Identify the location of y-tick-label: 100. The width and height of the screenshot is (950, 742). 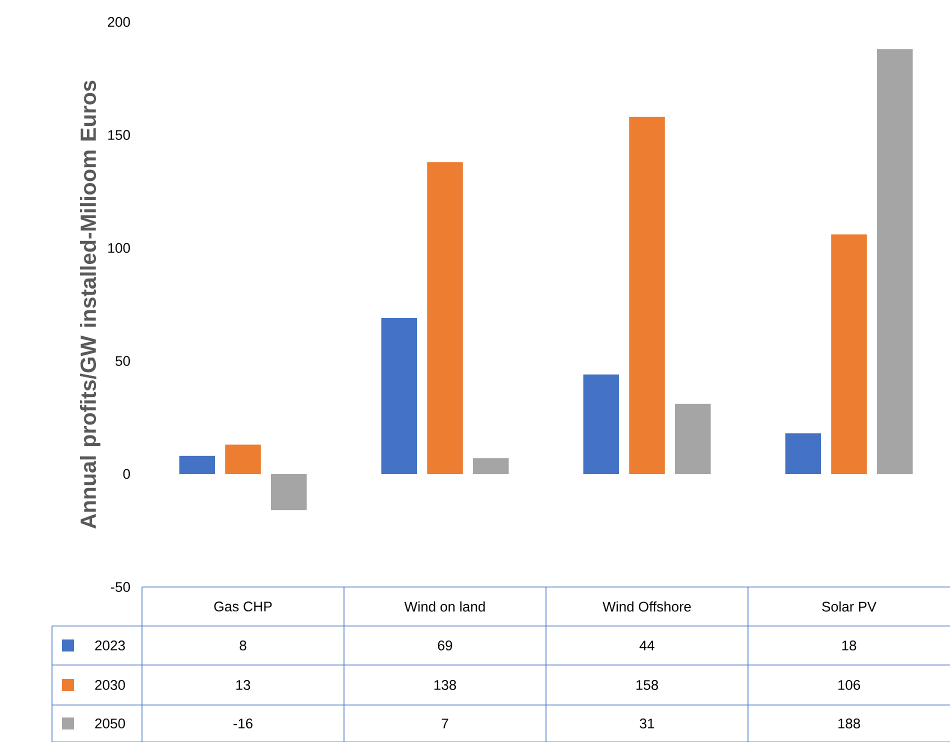
(119, 248).